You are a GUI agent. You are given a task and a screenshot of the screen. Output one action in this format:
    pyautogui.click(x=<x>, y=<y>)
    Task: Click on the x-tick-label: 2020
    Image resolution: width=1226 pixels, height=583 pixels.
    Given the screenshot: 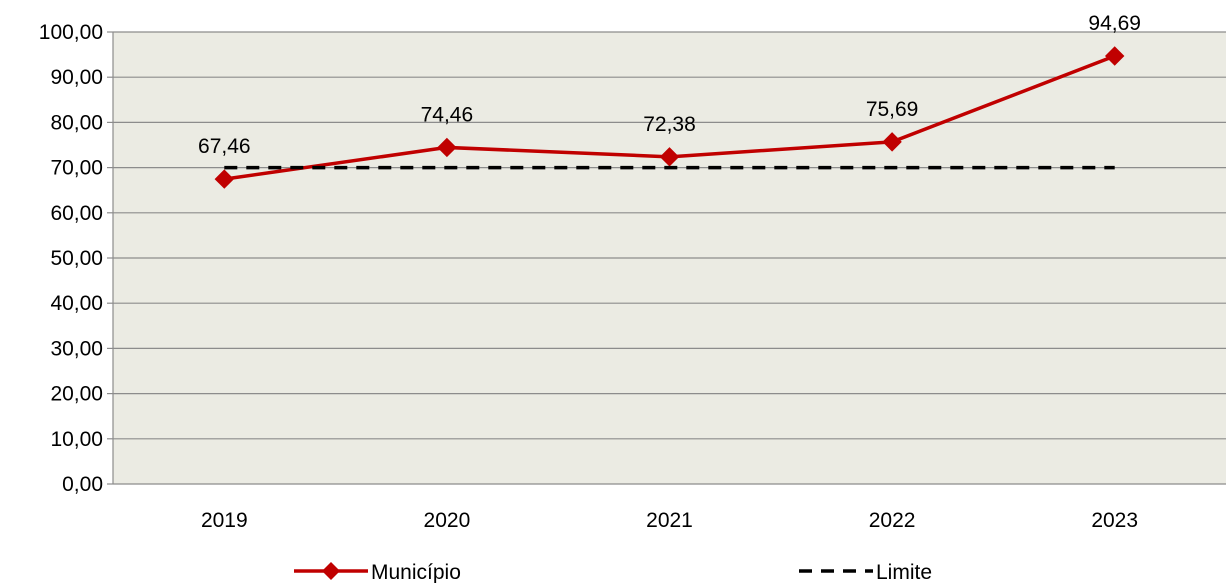 What is the action you would take?
    pyautogui.click(x=447, y=520)
    